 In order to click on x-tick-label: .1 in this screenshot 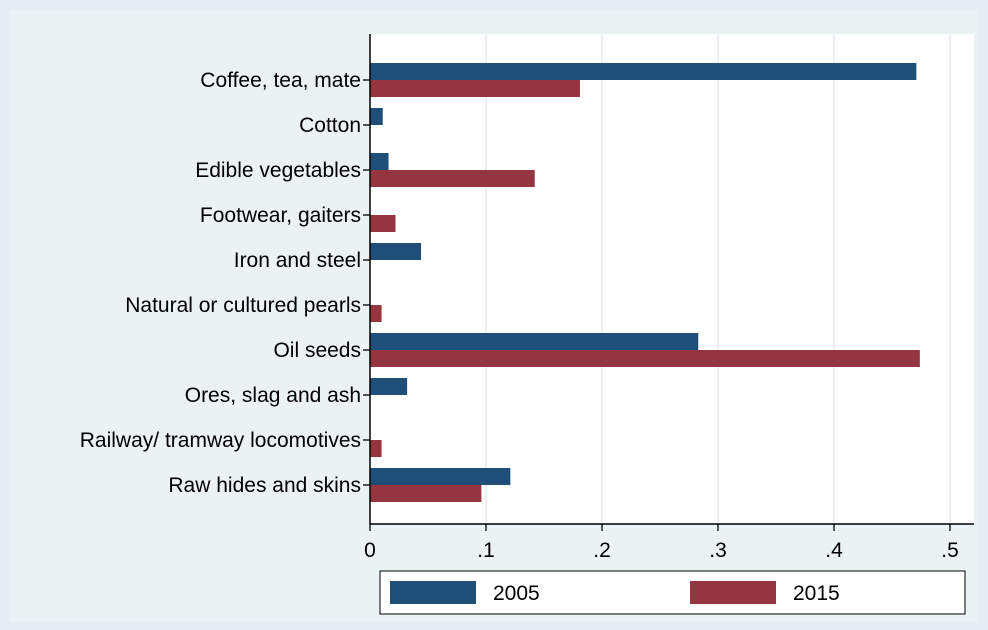, I will do `click(486, 550)`.